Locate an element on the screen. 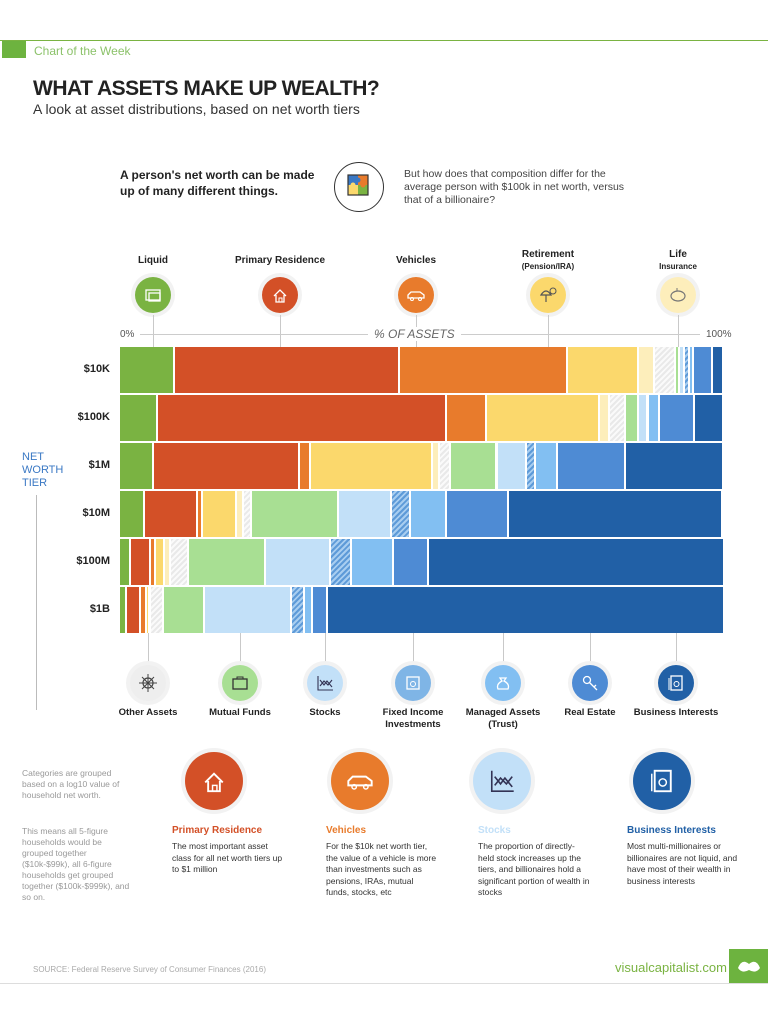 Image resolution: width=768 pixels, height=1024 pixels. legend-label: Vehicles is located at coordinates (416, 261).